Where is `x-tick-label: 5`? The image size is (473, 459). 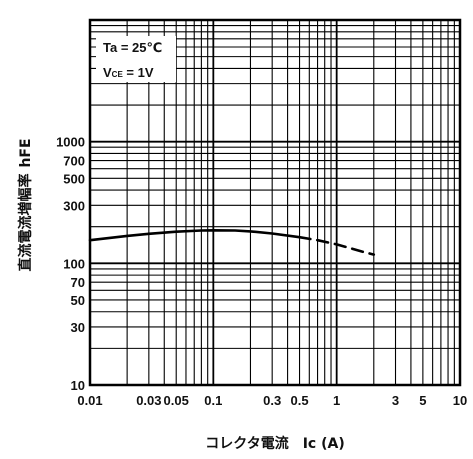
x-tick-label: 5 is located at coordinates (422, 400).